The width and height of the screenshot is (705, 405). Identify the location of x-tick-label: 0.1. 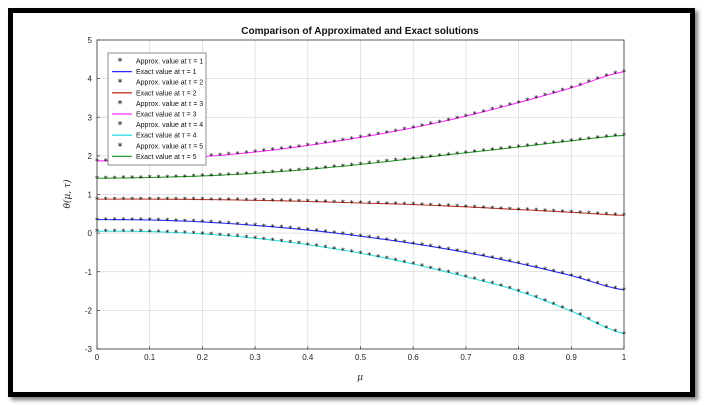
(150, 357).